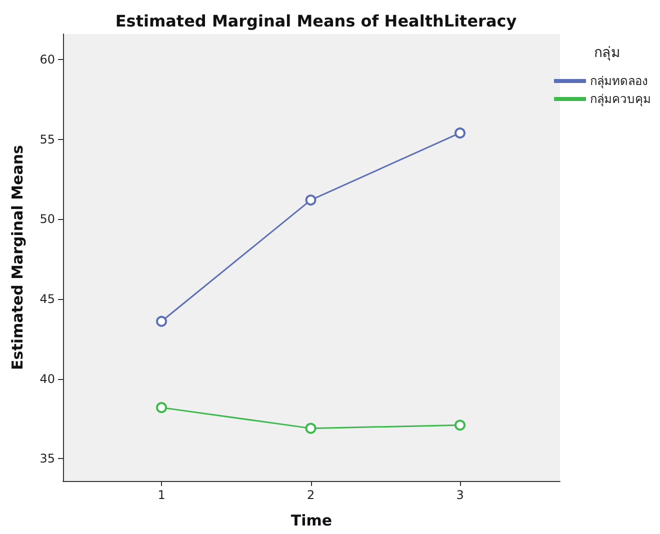  Describe the element at coordinates (607, 53) in the screenshot. I see `legend-title: กลุ่ม` at that location.